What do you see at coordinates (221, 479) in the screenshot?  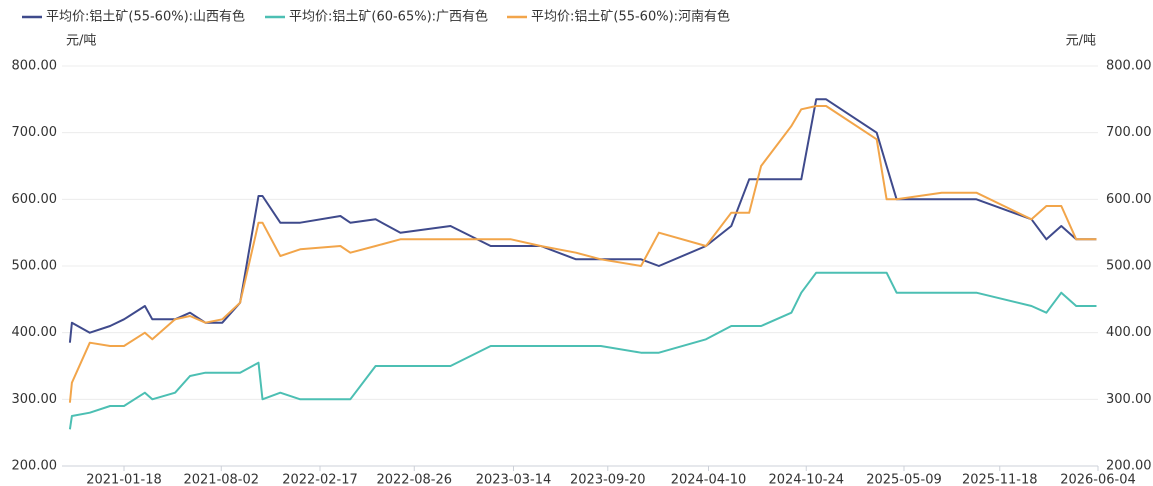 I see `x-tick-label: 2021-08-02` at bounding box center [221, 479].